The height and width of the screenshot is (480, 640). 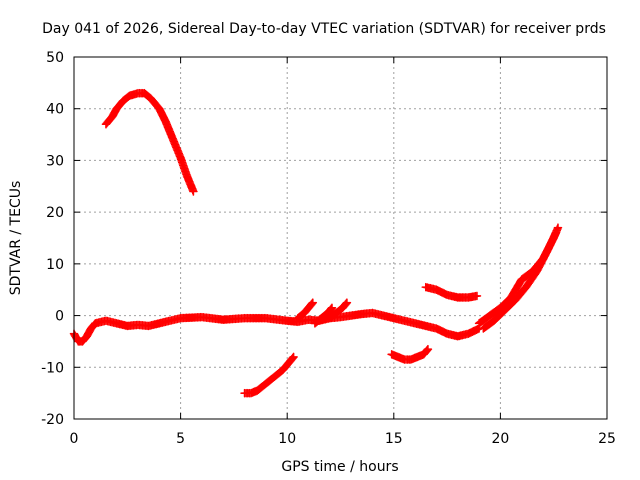 What do you see at coordinates (149, 142) in the screenshot?
I see `series-arc-peak` at bounding box center [149, 142].